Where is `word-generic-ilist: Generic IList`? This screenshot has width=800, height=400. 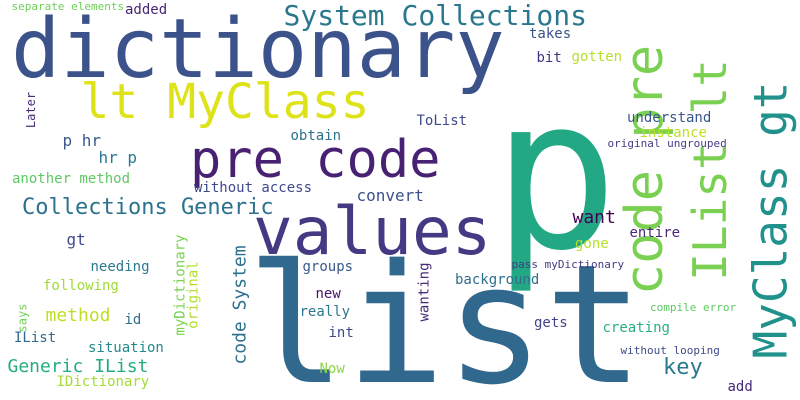
word-generic-ilist: Generic IList is located at coordinates (78, 366).